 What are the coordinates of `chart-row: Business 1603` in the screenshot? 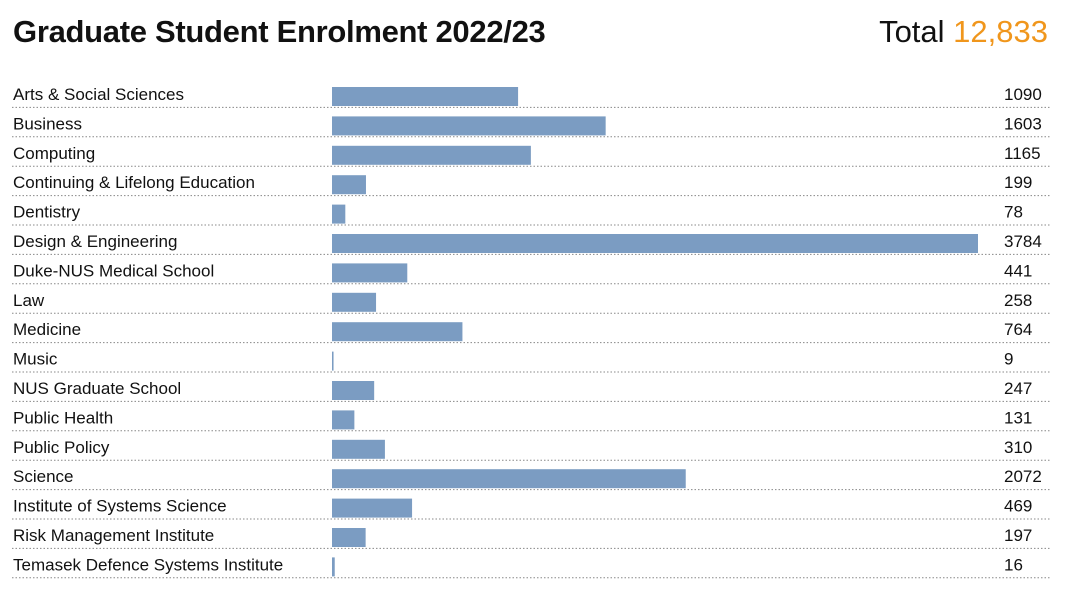 It's located at (531, 126).